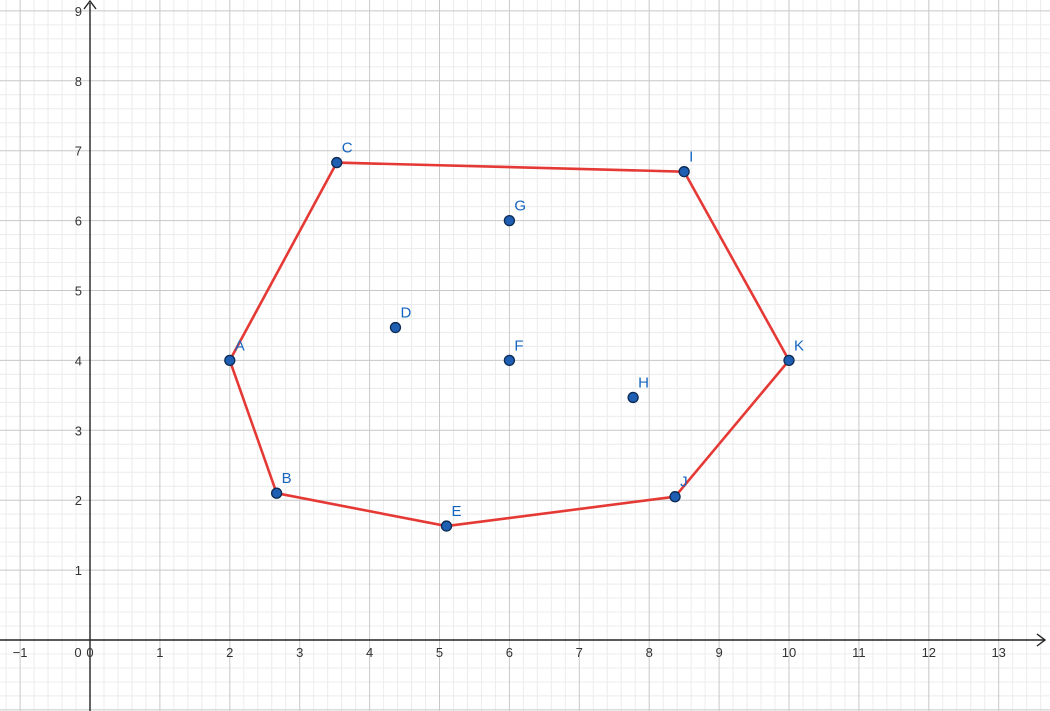 The height and width of the screenshot is (711, 1050). What do you see at coordinates (633, 397) in the screenshot?
I see `point-H` at bounding box center [633, 397].